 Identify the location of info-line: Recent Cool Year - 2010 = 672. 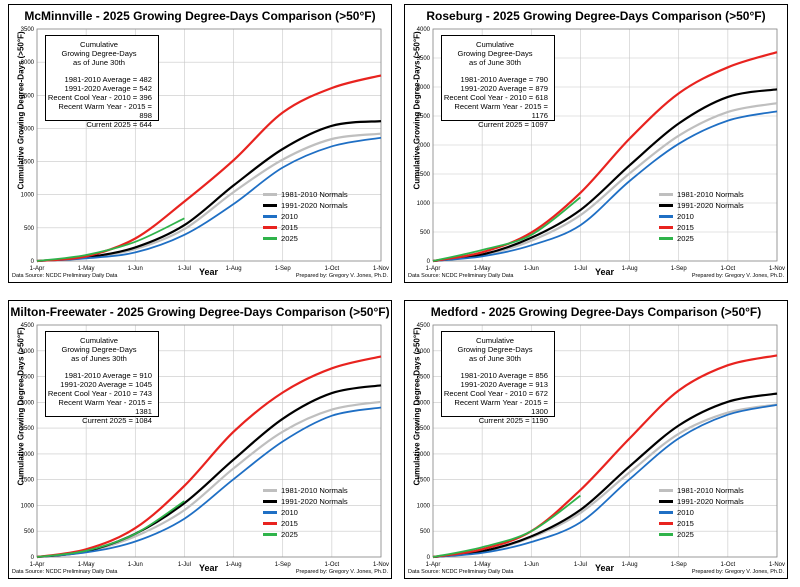
(495, 393).